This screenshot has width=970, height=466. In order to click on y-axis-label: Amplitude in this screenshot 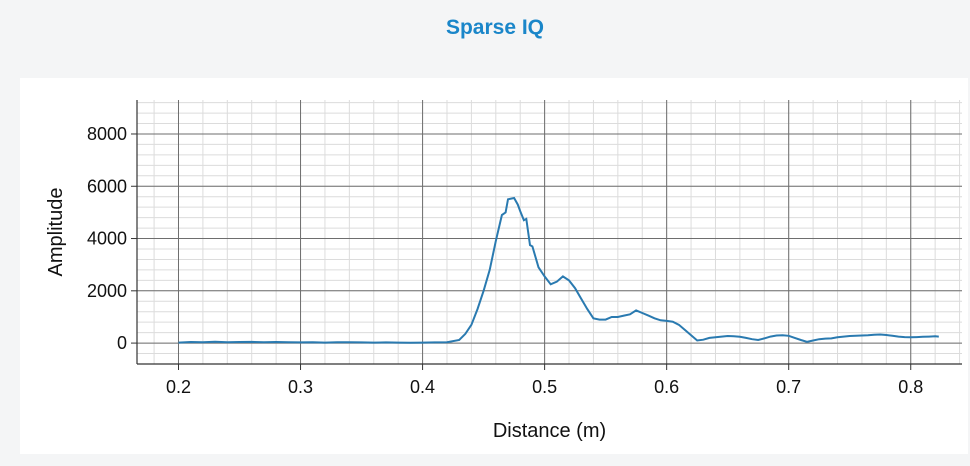, I will do `click(56, 232)`.